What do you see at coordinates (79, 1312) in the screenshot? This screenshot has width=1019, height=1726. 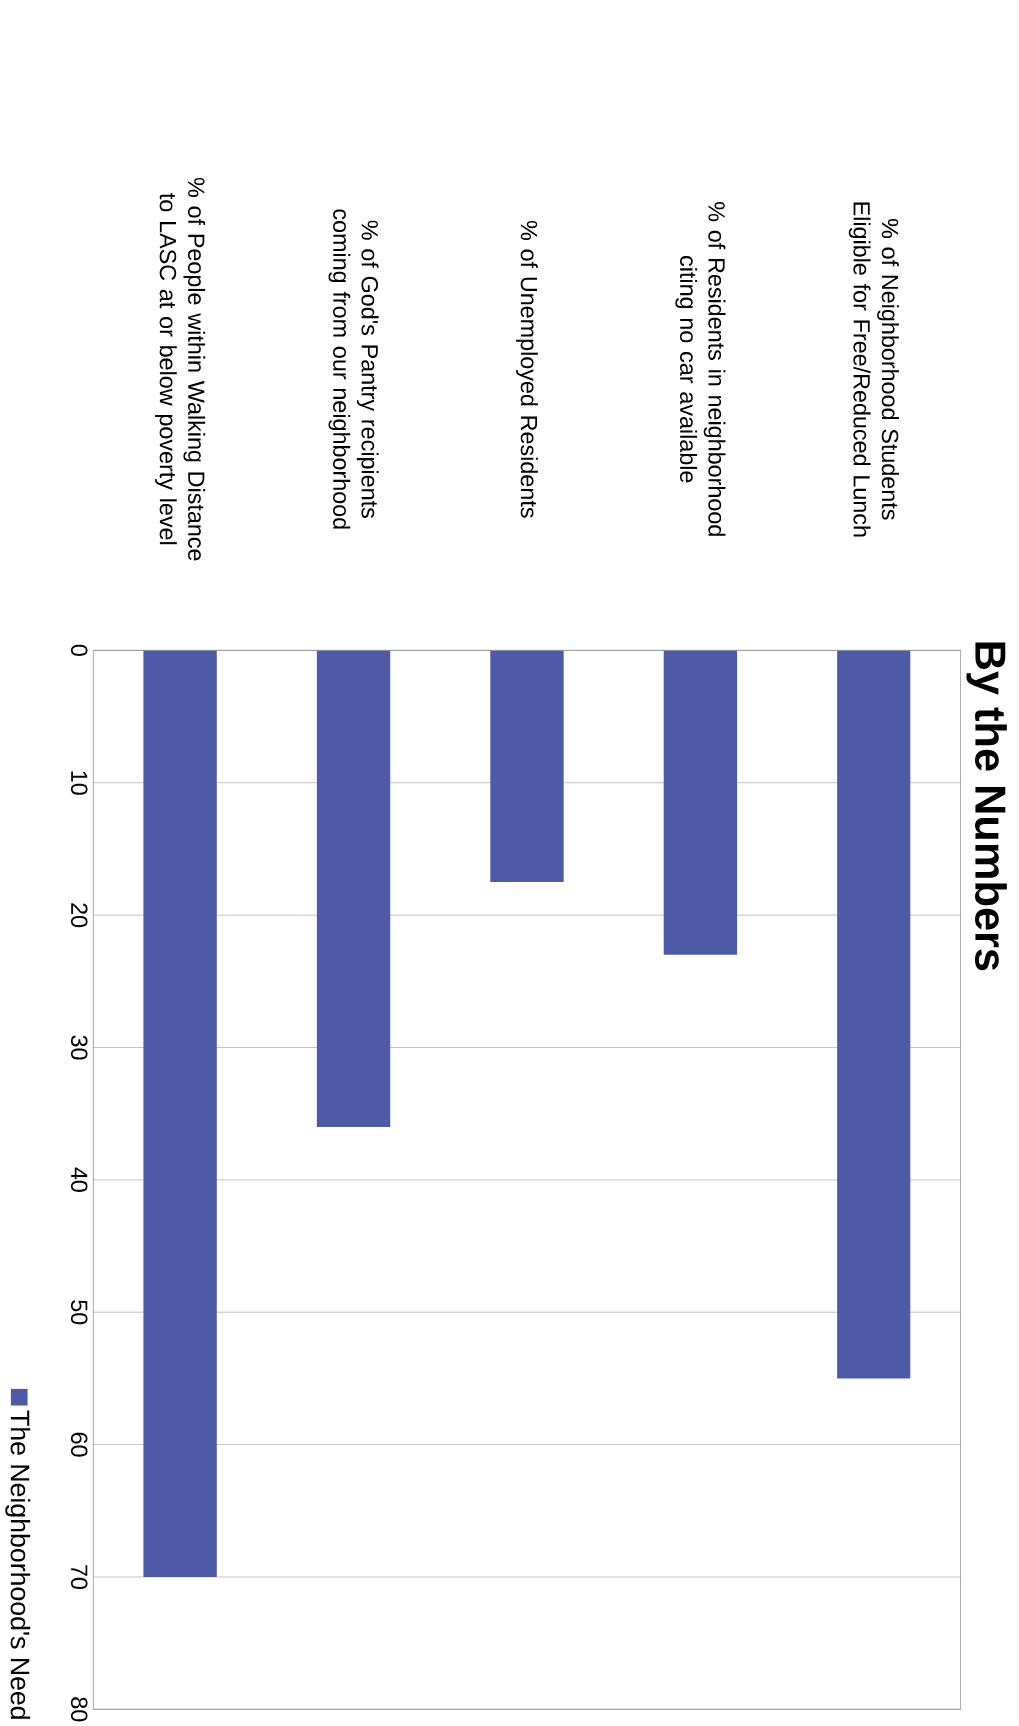 I see `y-tick-label: 50` at bounding box center [79, 1312].